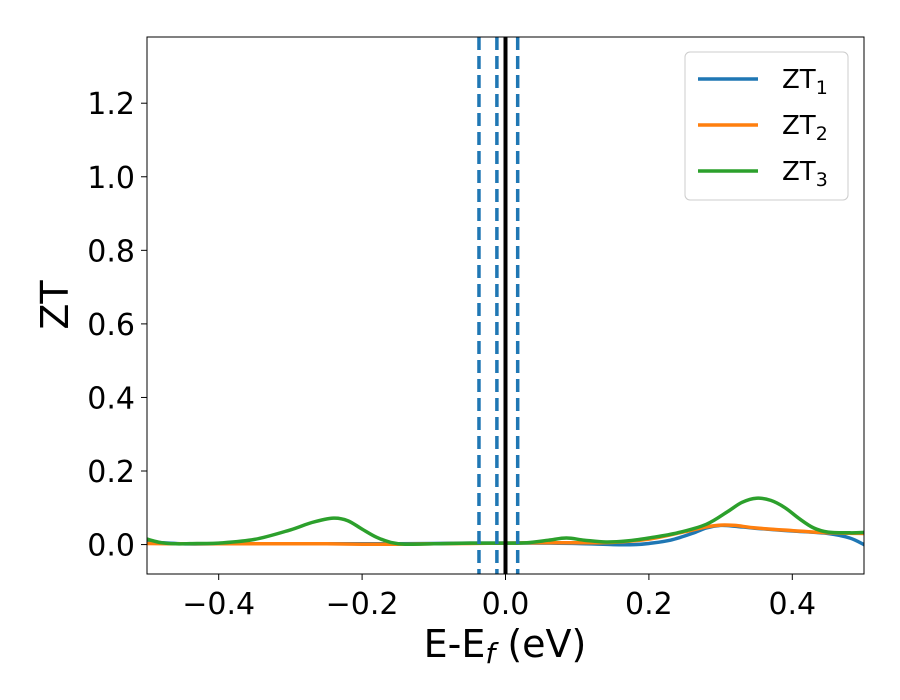  What do you see at coordinates (55, 305) in the screenshot?
I see `y-axis-label: ZT` at bounding box center [55, 305].